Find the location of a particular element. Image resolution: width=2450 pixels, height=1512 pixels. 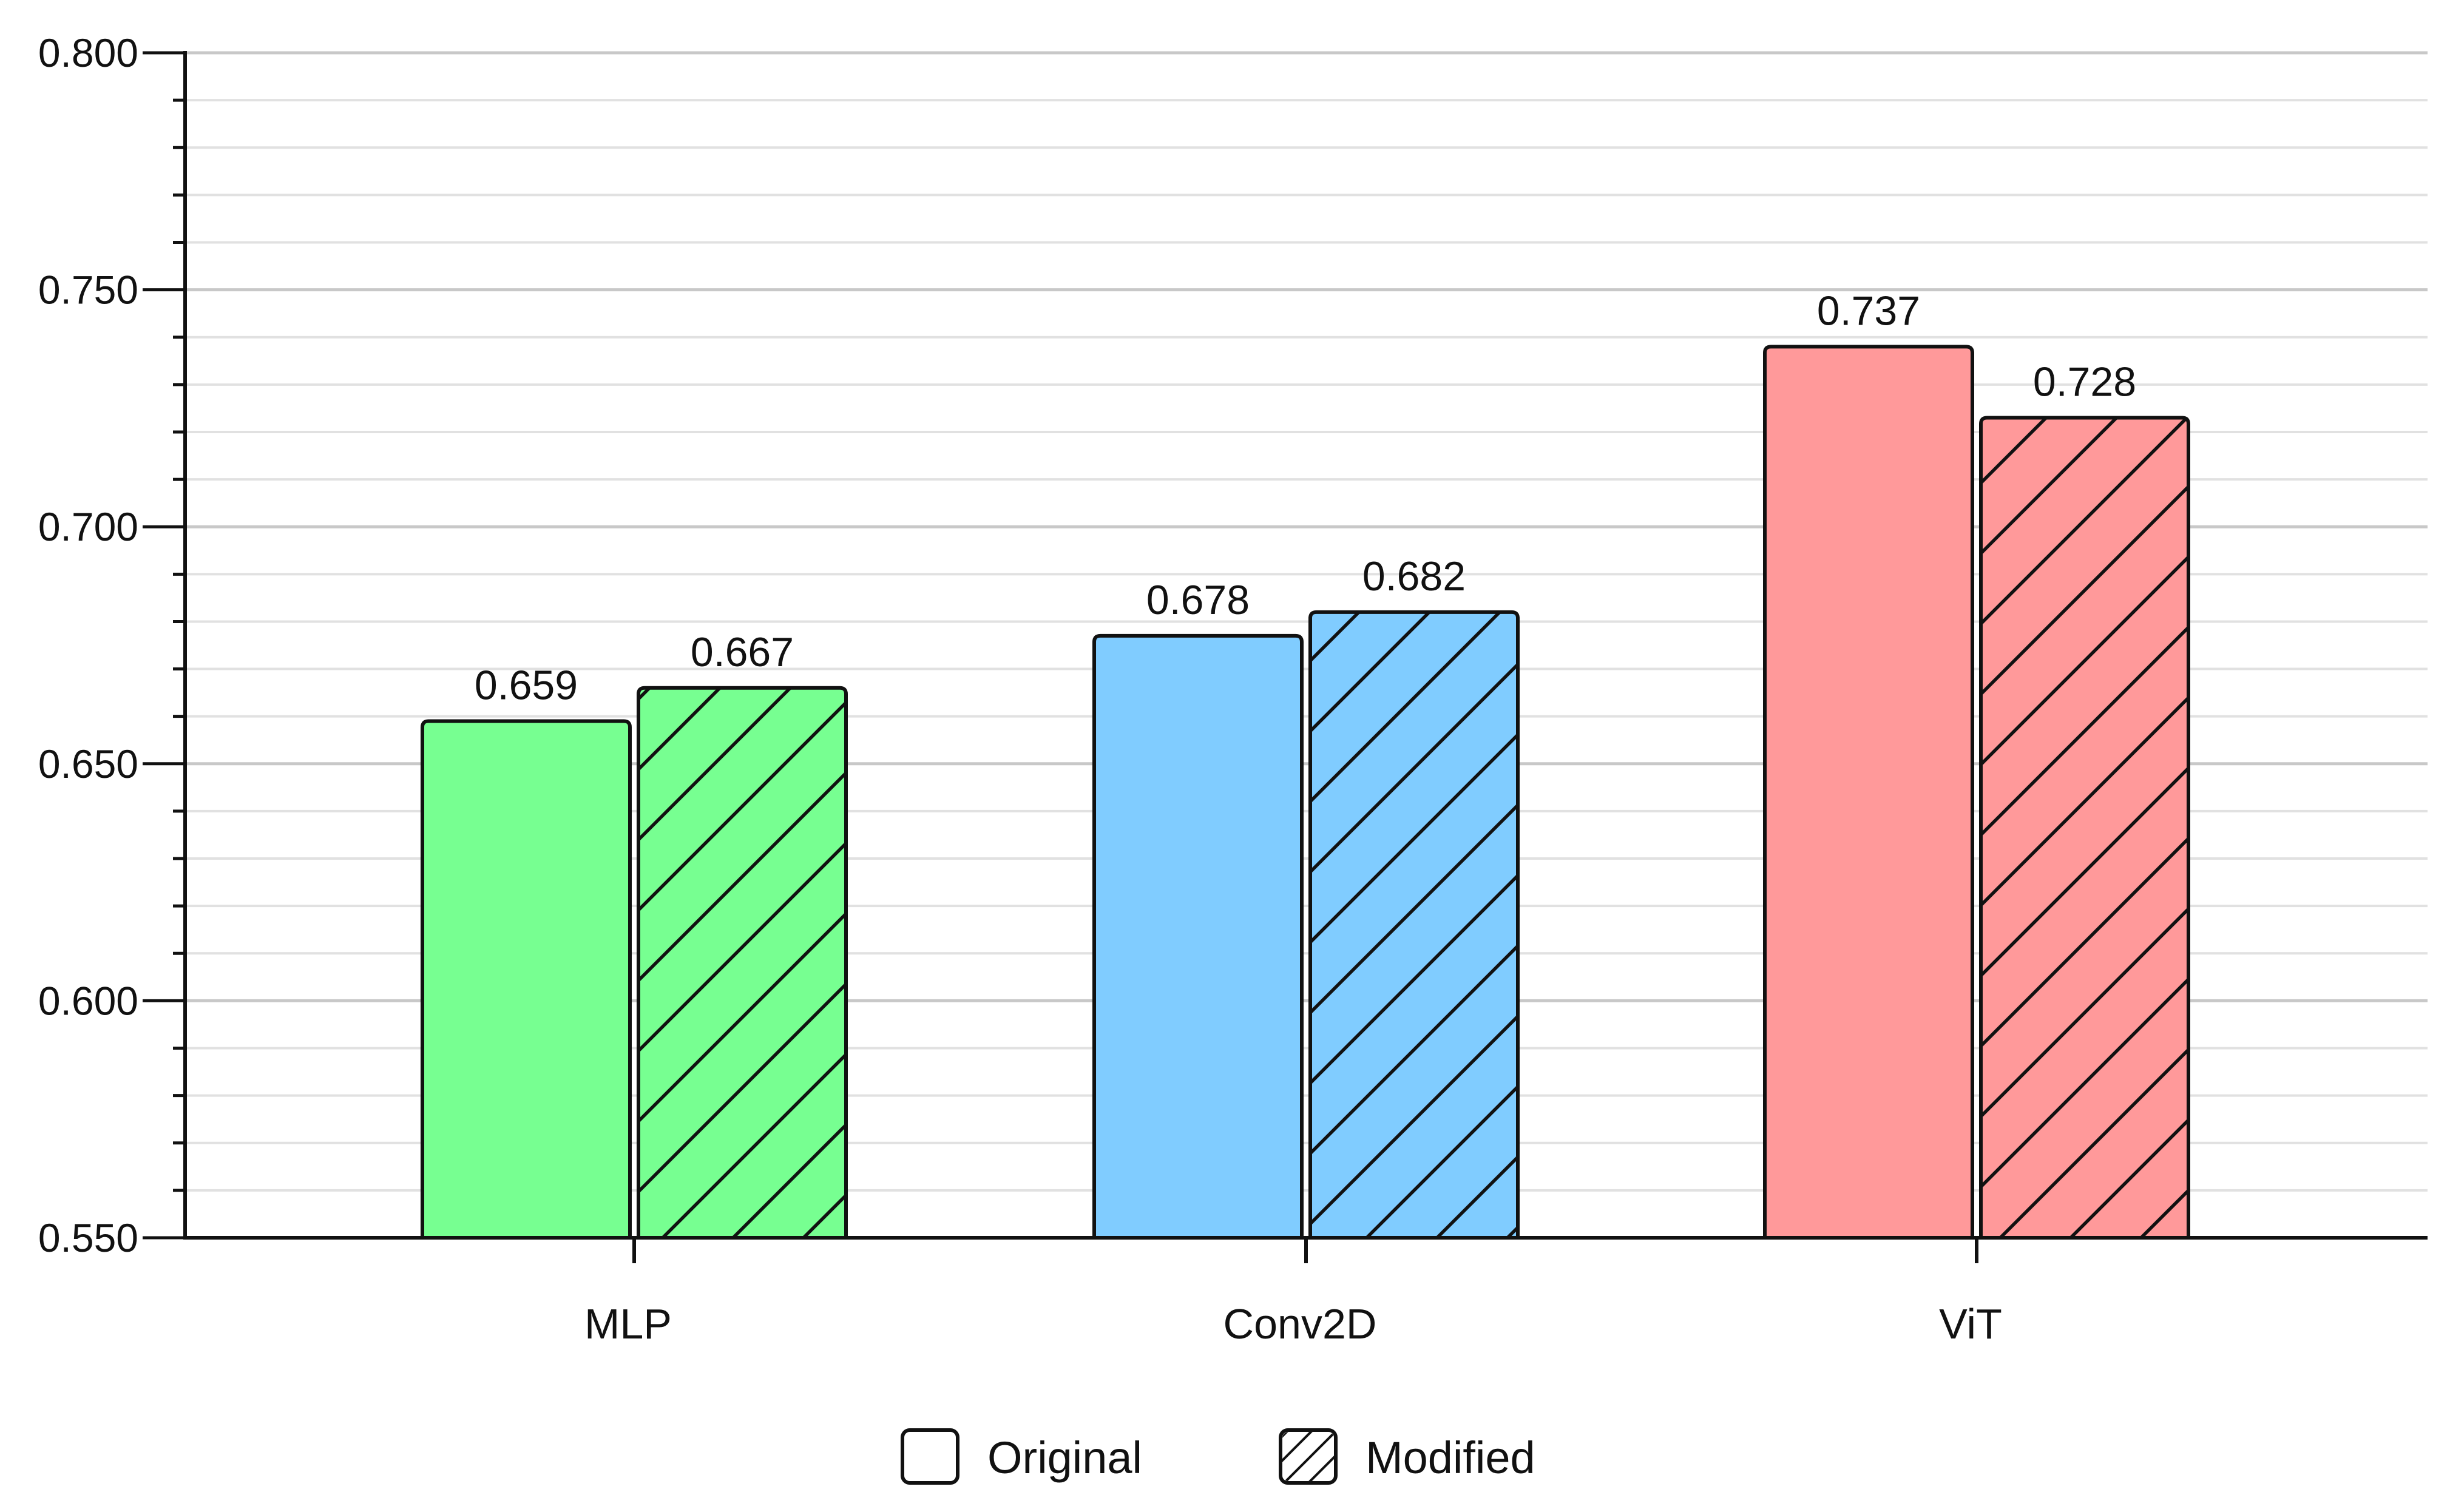

bar-outline-conv2d-modified is located at coordinates (1414, 924).